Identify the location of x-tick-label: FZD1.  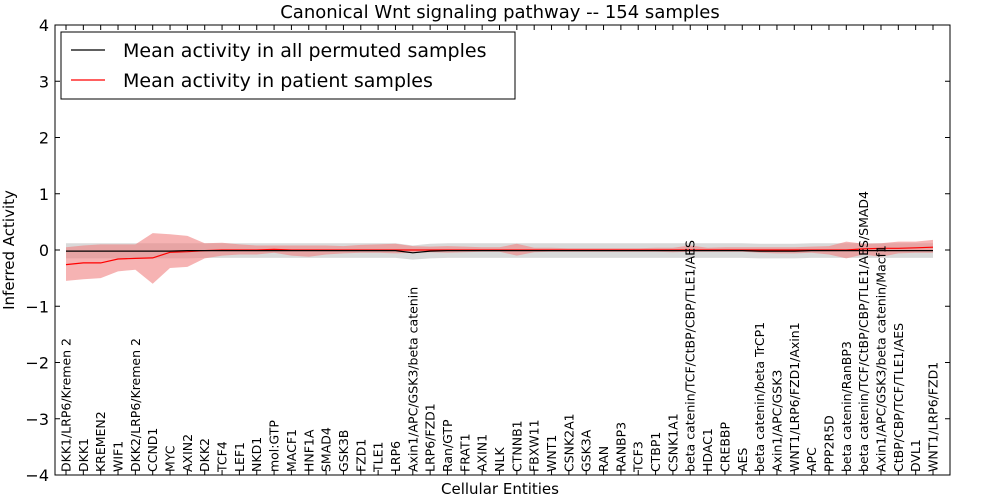
(360, 455).